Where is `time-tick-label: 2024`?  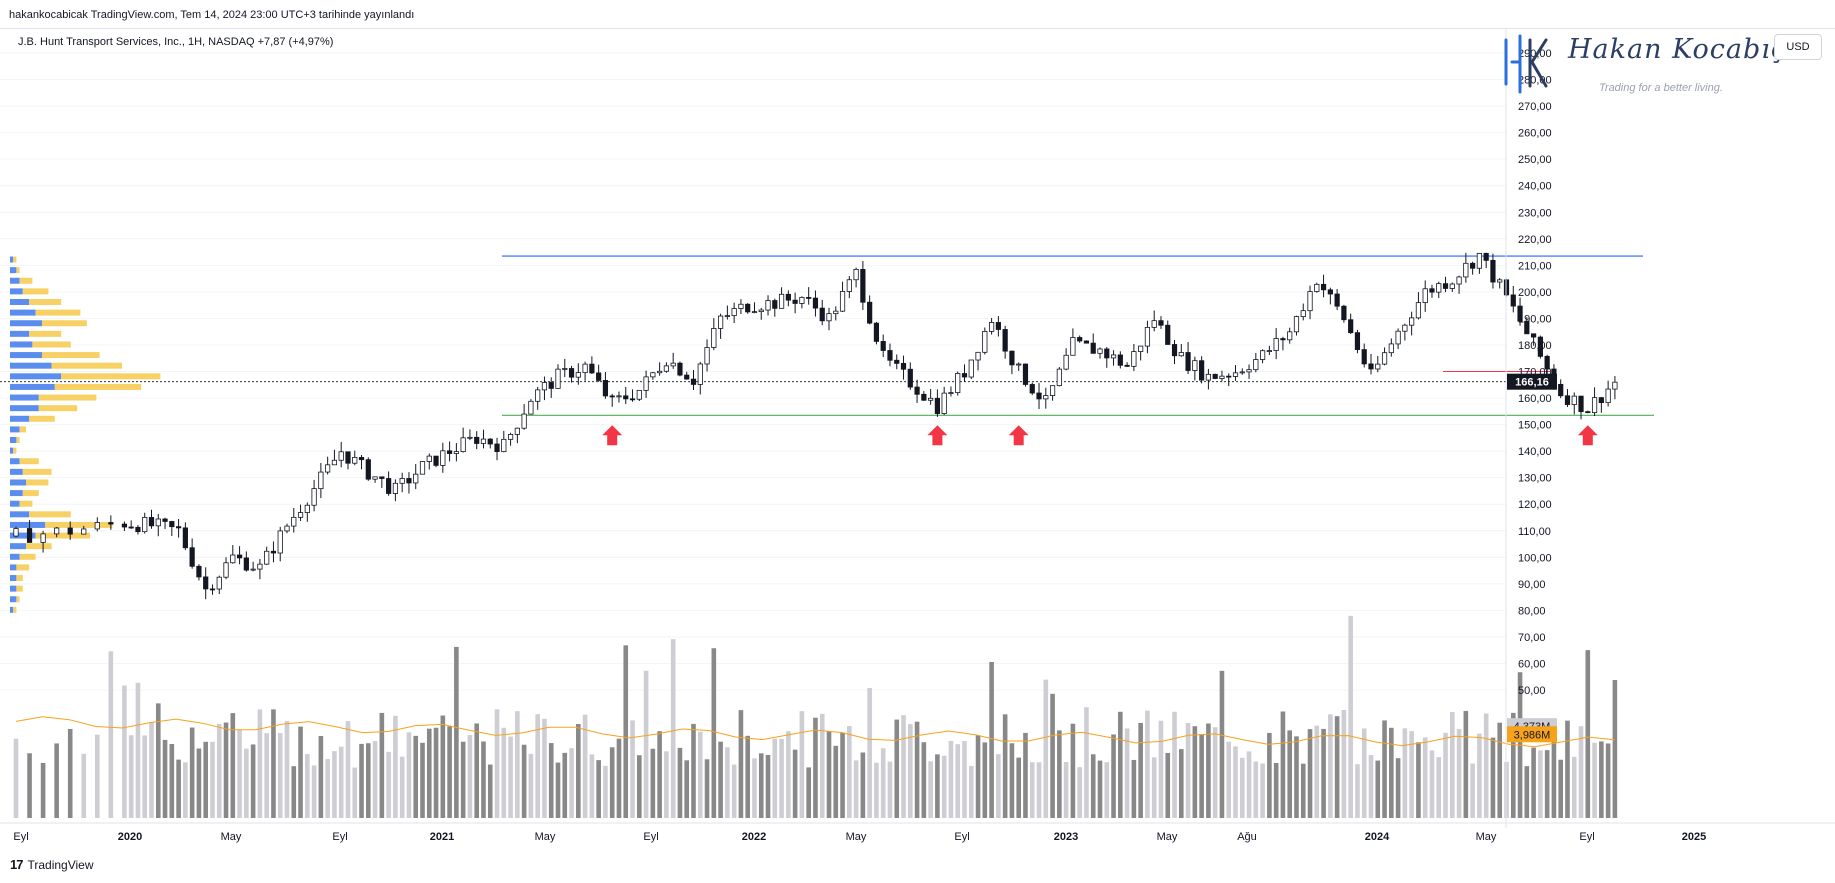
time-tick-label: 2024 is located at coordinates (1377, 837).